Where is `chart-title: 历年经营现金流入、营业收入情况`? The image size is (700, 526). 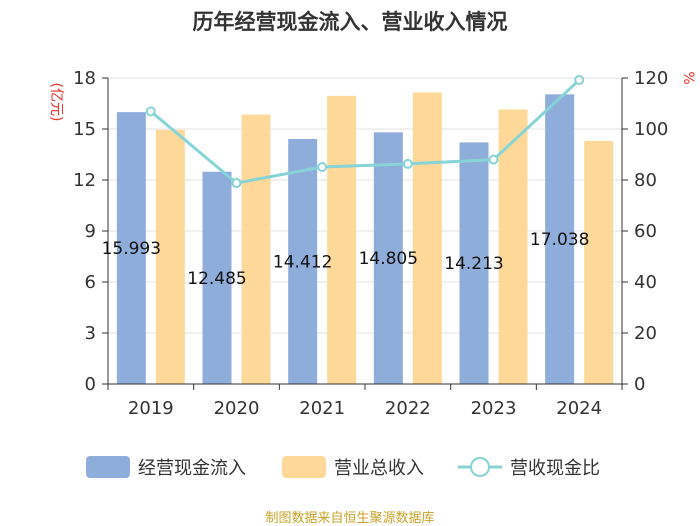 chart-title: 历年经营现金流入、营业收入情况 is located at coordinates (350, 22).